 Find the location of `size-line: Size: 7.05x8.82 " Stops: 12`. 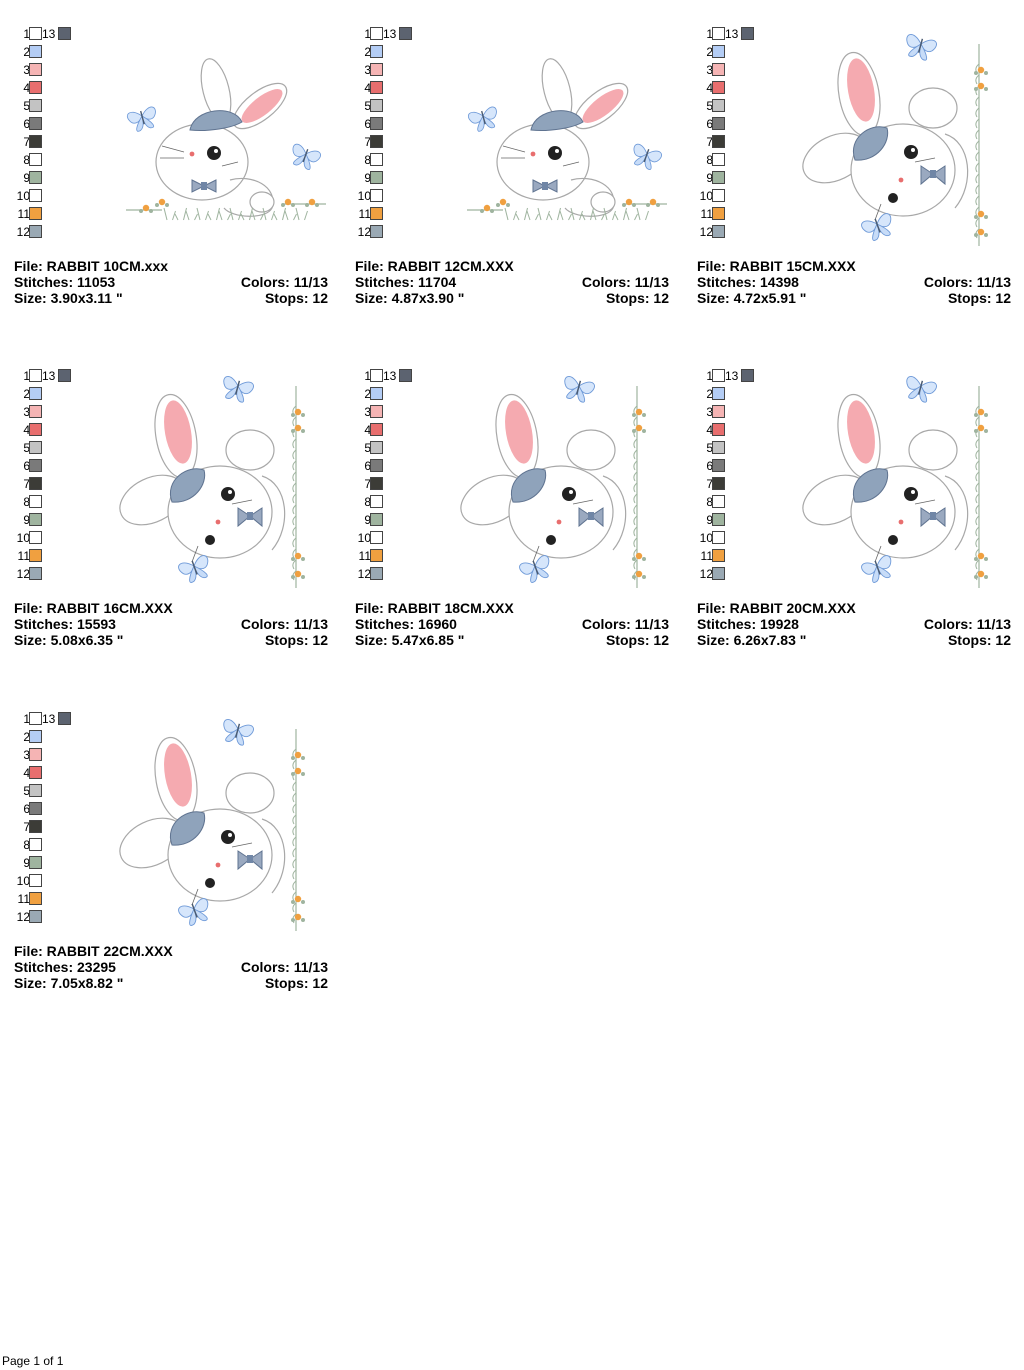

size-line: Size: 7.05x8.82 " Stops: 12 is located at coordinates (171, 983).